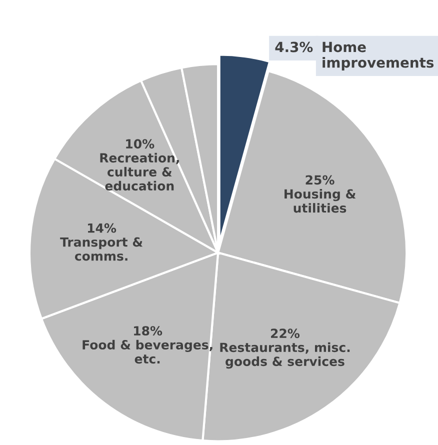 Image resolution: width=438 pixels, height=445 pixels. What do you see at coordinates (140, 144) in the screenshot?
I see `data-label: 10%` at bounding box center [140, 144].